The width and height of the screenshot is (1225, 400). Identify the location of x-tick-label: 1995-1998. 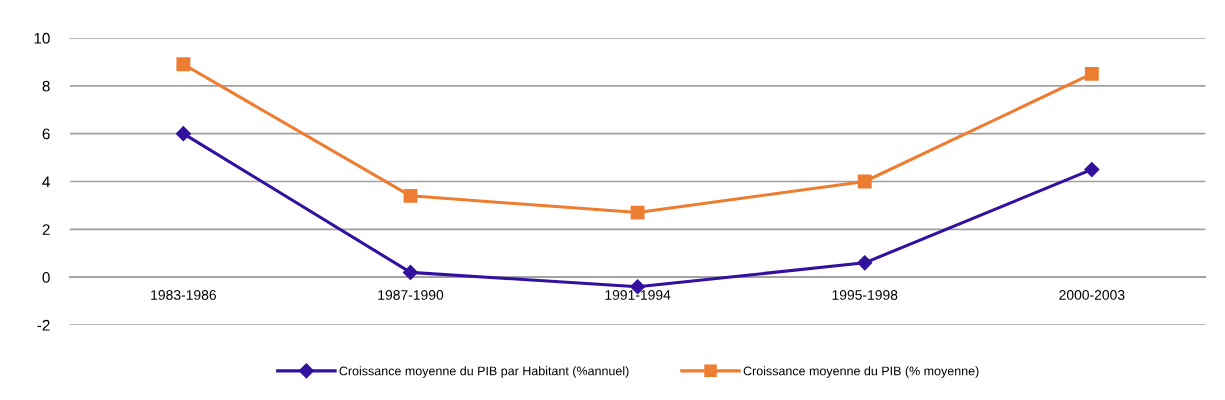
(865, 295).